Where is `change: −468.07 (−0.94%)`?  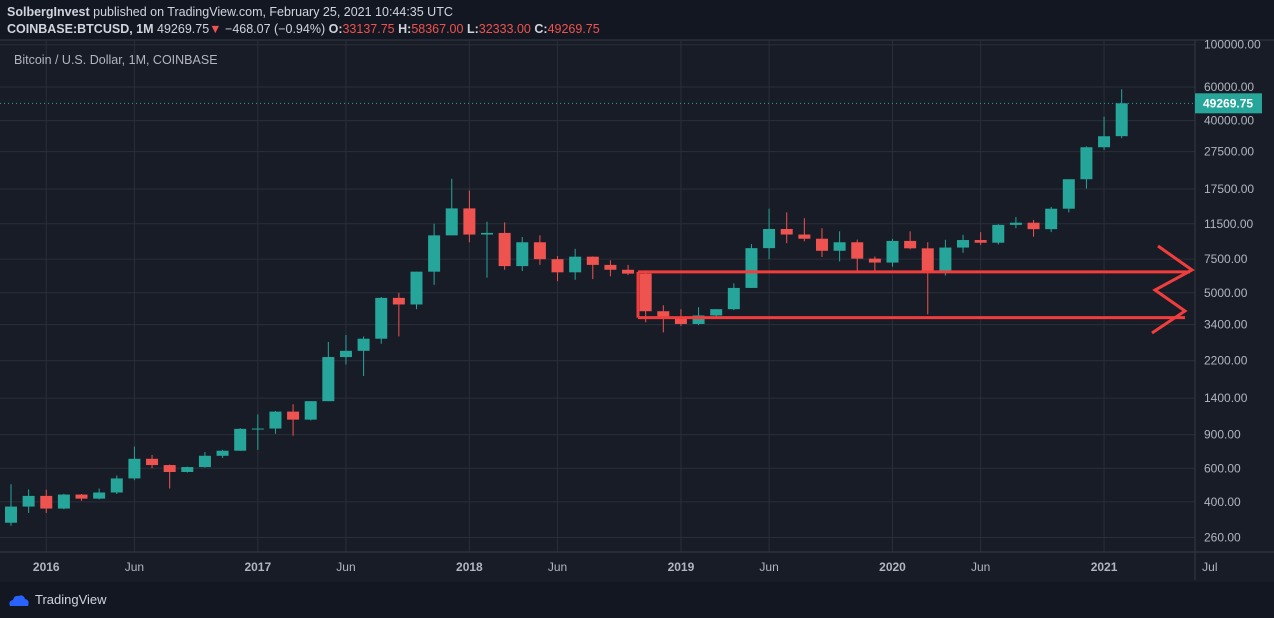
change: −468.07 (−0.94%) is located at coordinates (275, 29).